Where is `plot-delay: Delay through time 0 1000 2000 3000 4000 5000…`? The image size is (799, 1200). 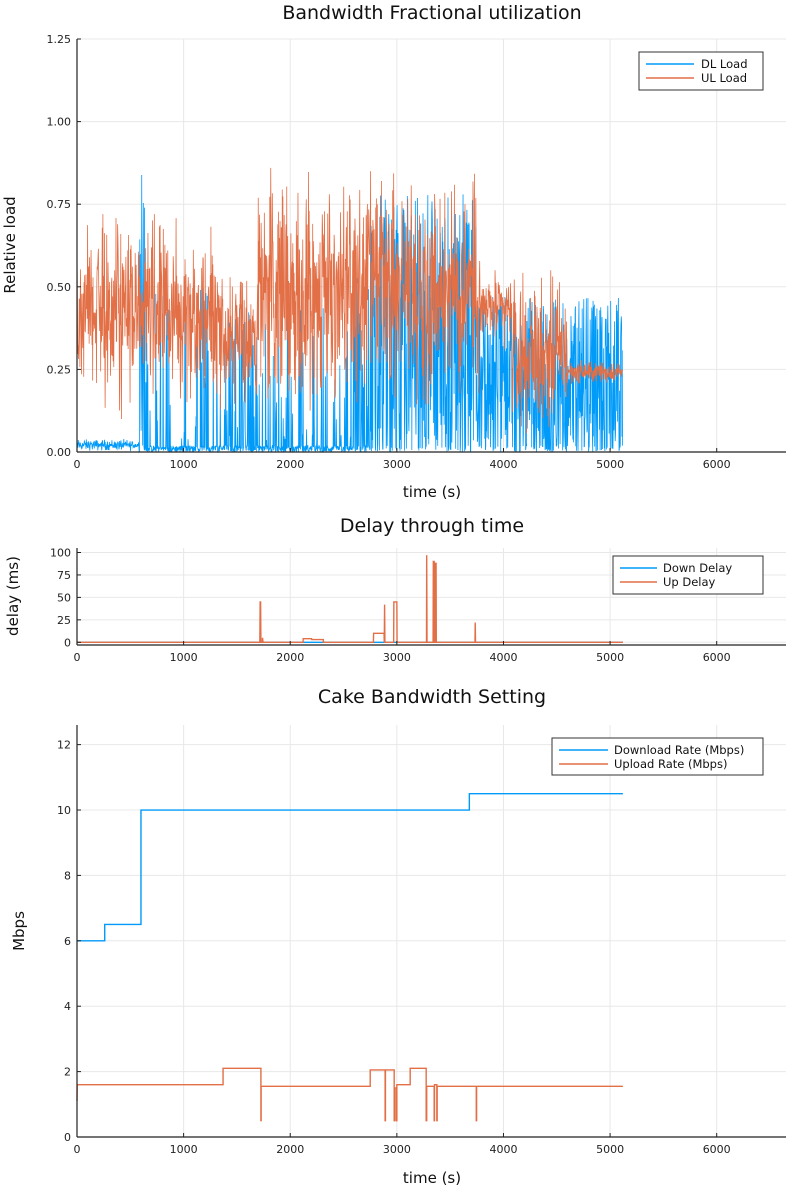 plot-delay: Delay through time 0 1000 2000 3000 4000 5000… is located at coordinates (395, 589).